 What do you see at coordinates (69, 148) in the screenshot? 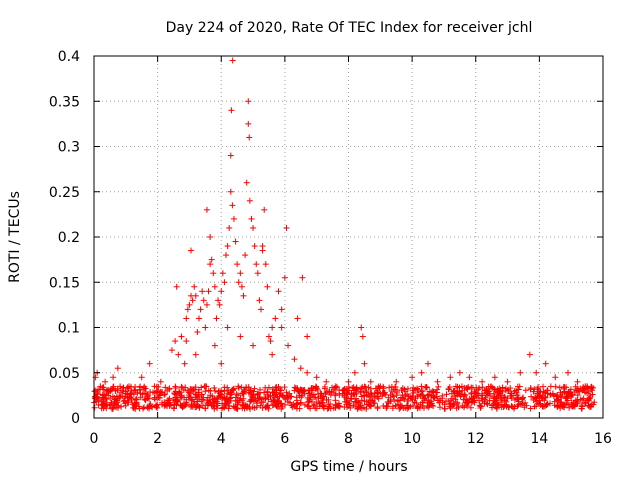
I see `y-tick-label: 0.3` at bounding box center [69, 148].